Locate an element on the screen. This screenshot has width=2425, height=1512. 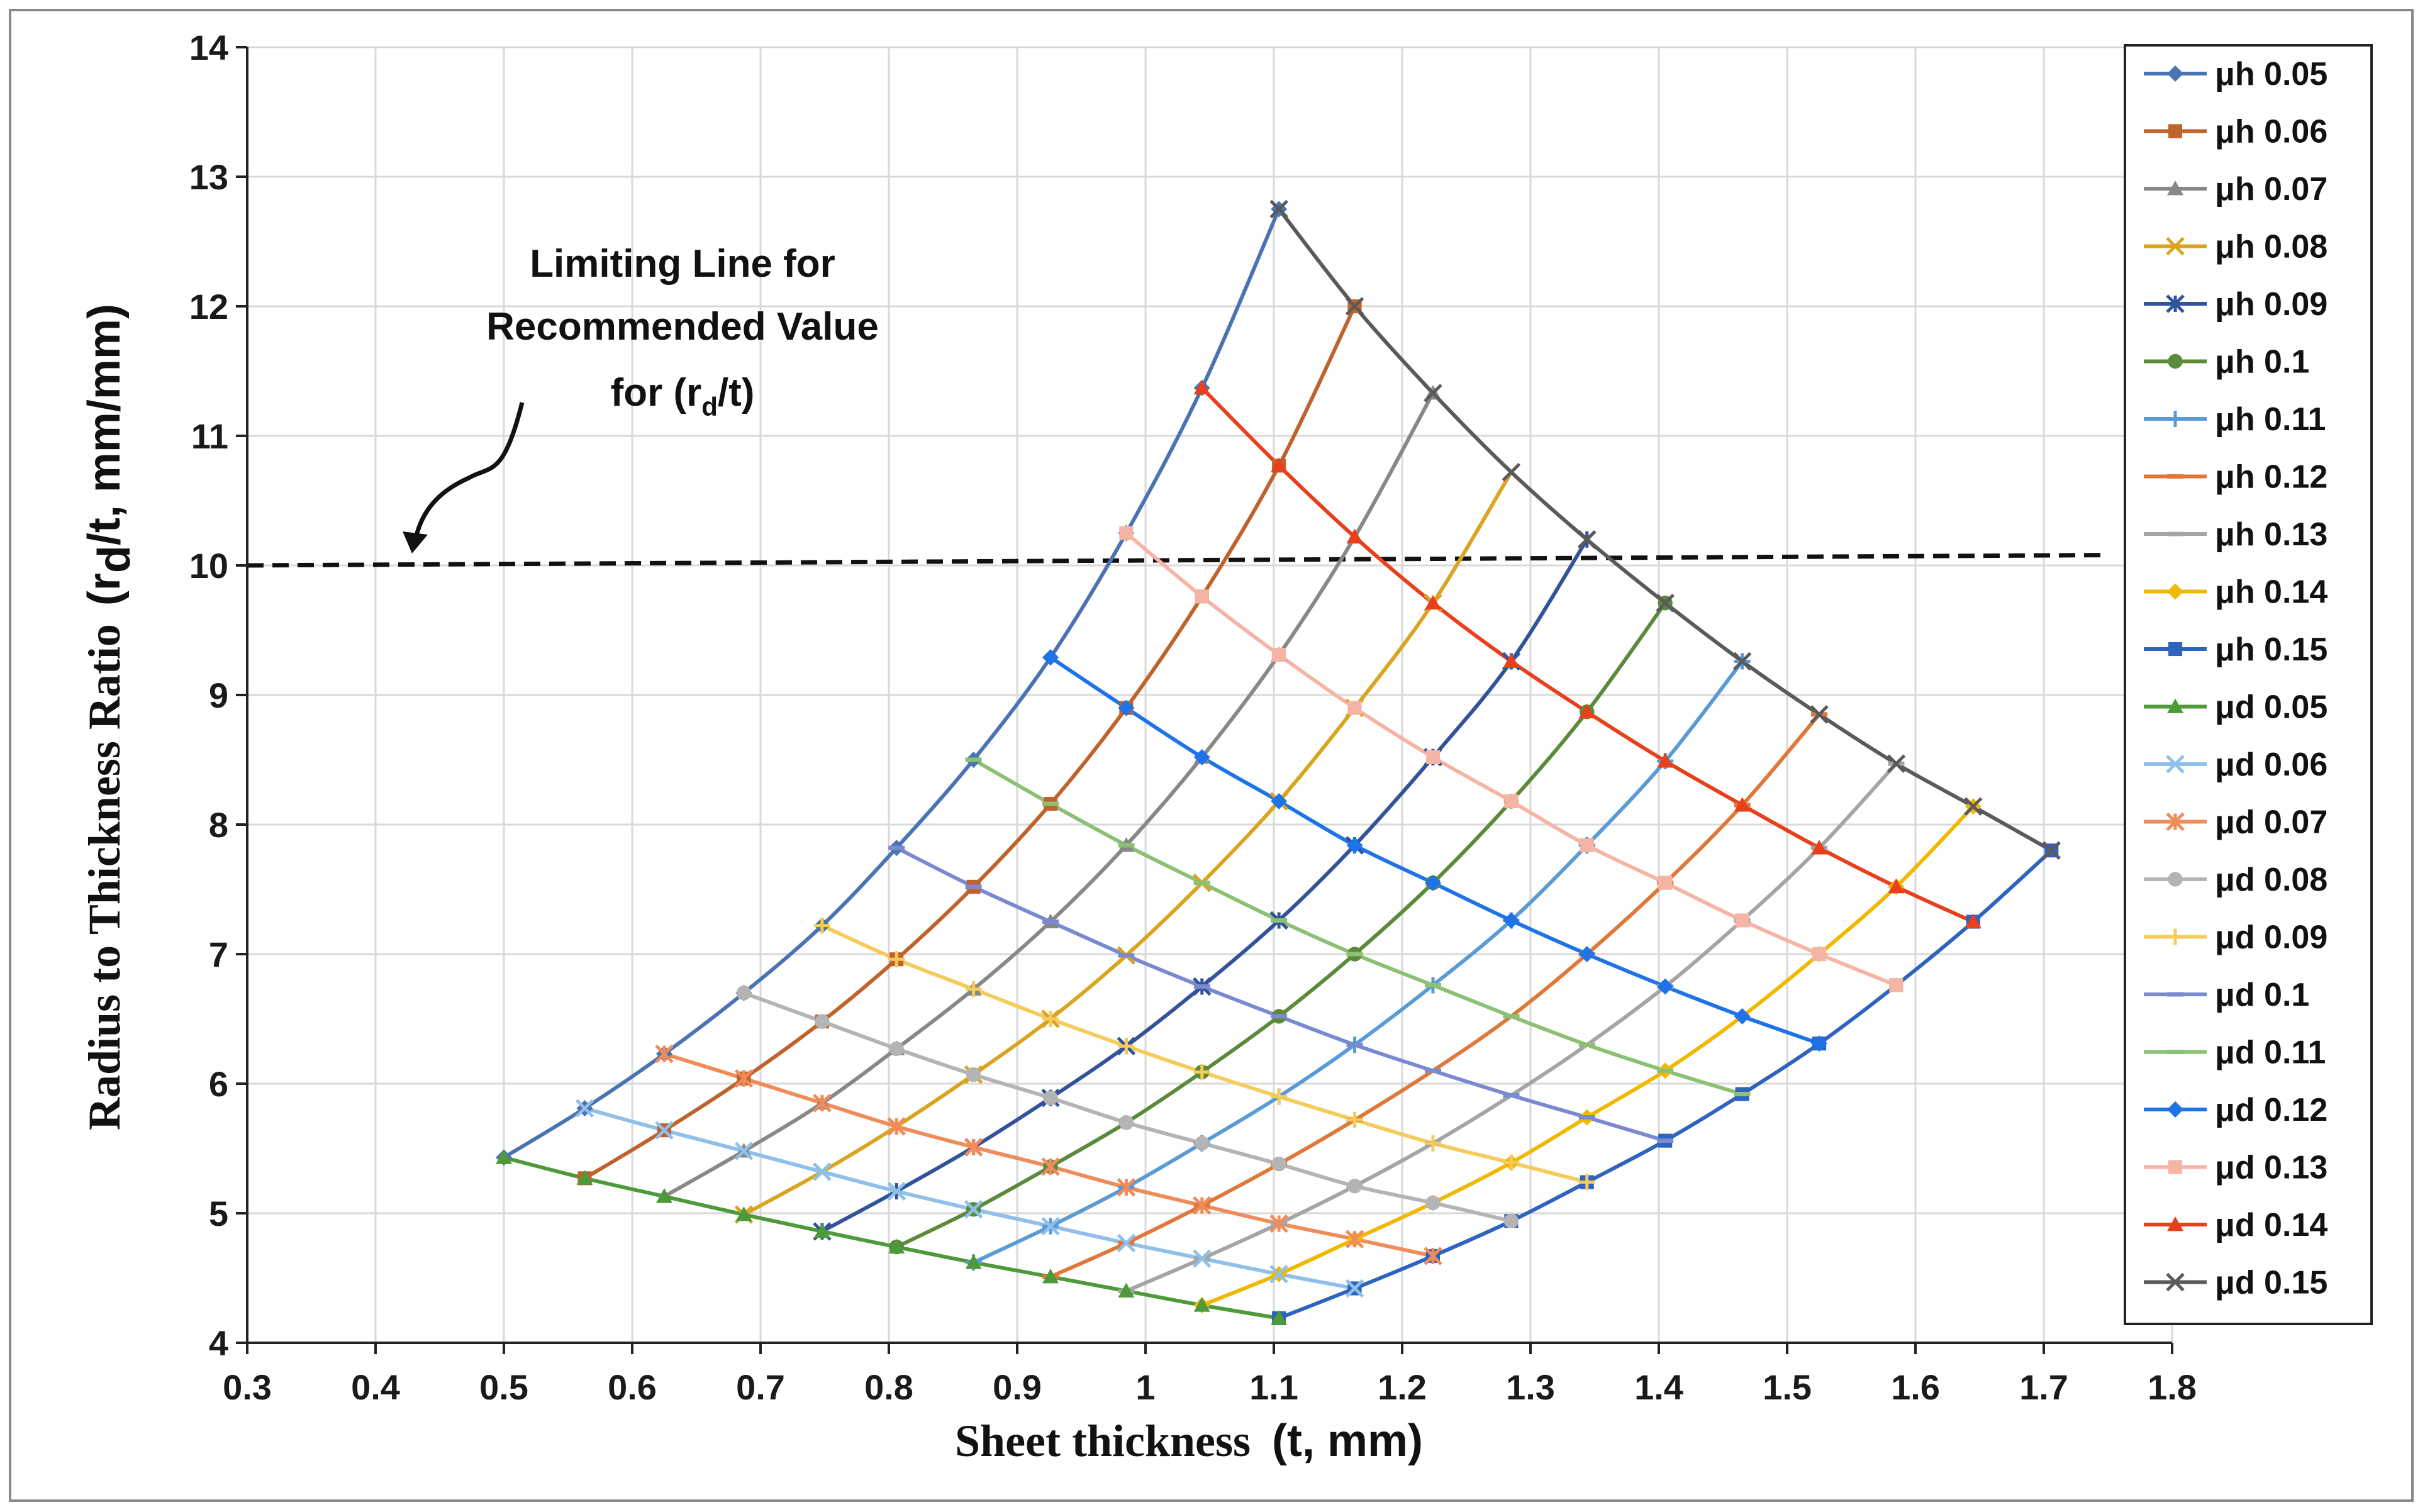
x-tick-label: 1 is located at coordinates (1145, 1387).